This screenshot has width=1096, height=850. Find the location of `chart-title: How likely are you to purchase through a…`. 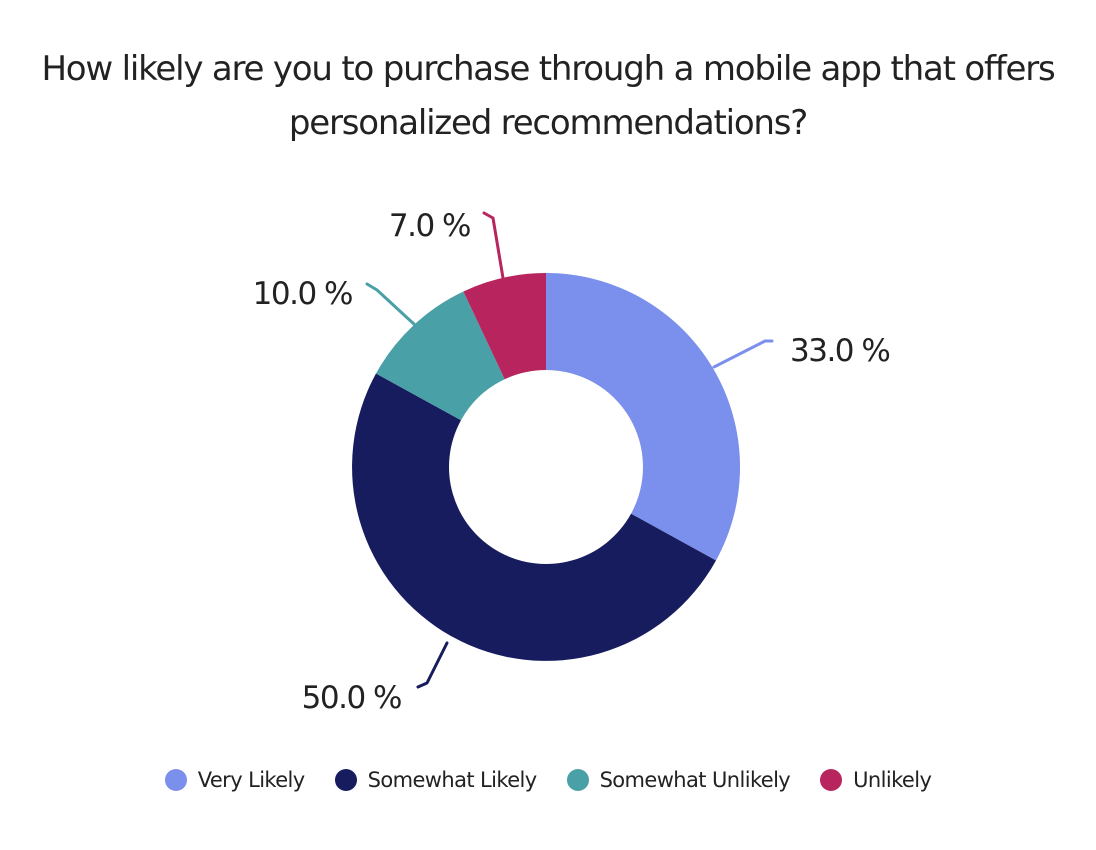

chart-title: How likely are you to purchase through a… is located at coordinates (548, 96).